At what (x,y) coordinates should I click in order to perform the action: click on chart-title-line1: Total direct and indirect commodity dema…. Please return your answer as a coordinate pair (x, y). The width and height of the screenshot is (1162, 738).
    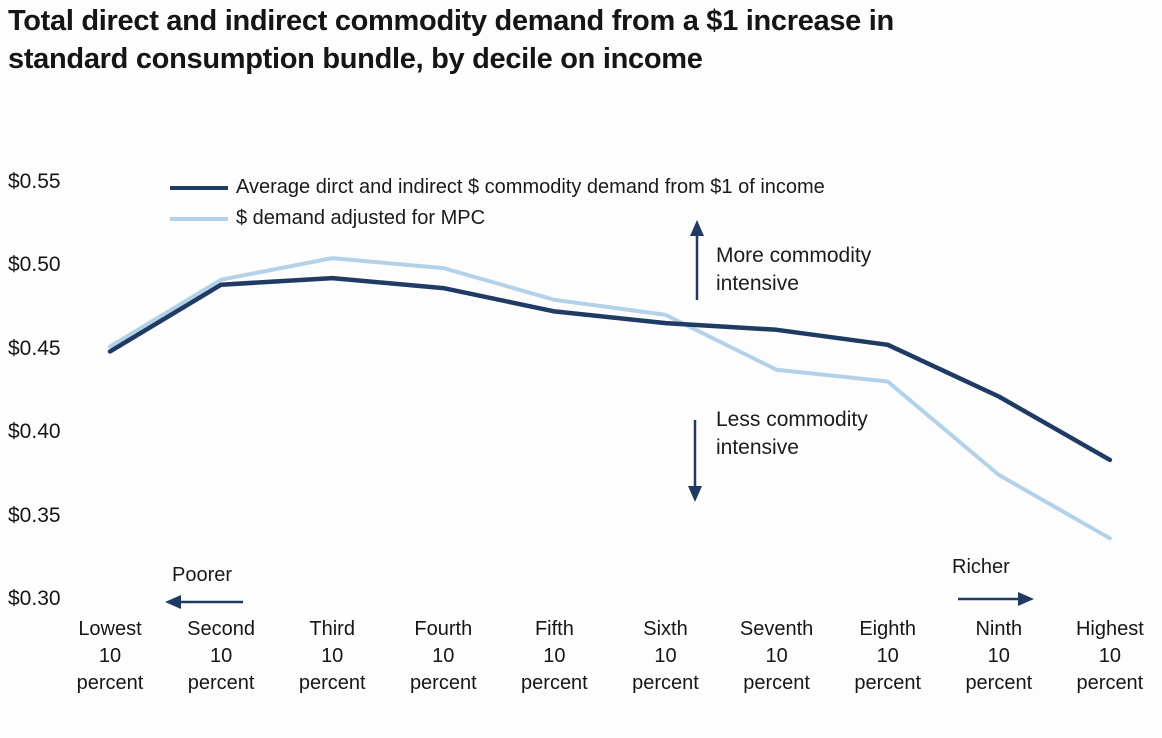
    Looking at the image, I should click on (451, 21).